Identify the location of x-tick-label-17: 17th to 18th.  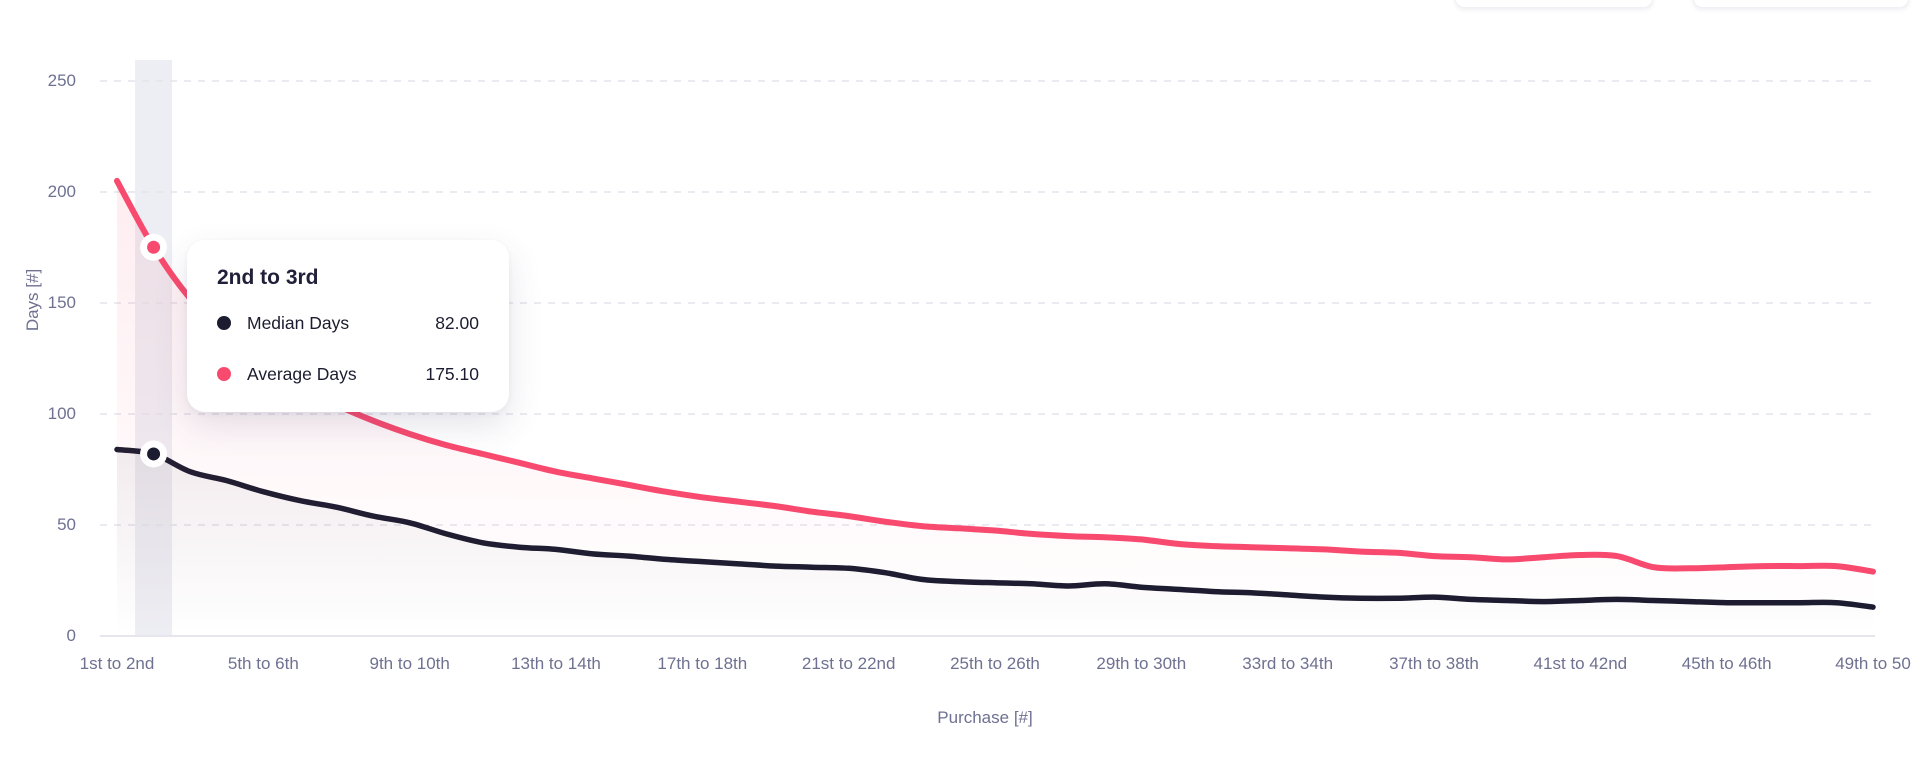
(702, 663).